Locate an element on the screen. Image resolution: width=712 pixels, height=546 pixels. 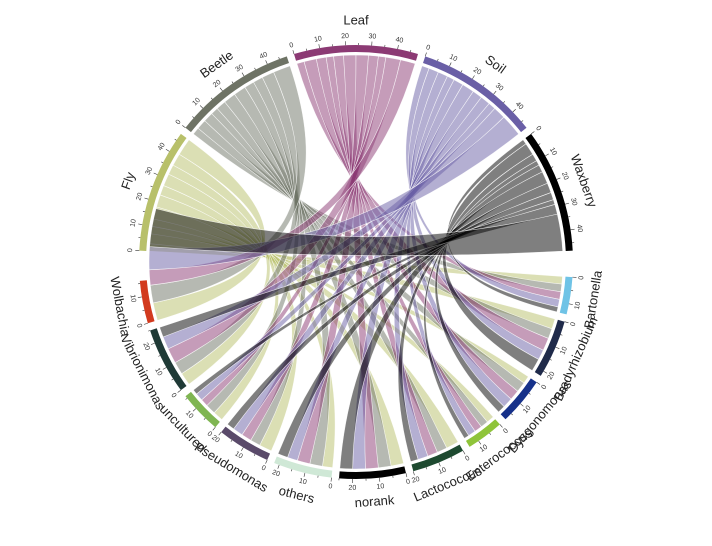
sector-label-soil: Soil is located at coordinates (495, 64).